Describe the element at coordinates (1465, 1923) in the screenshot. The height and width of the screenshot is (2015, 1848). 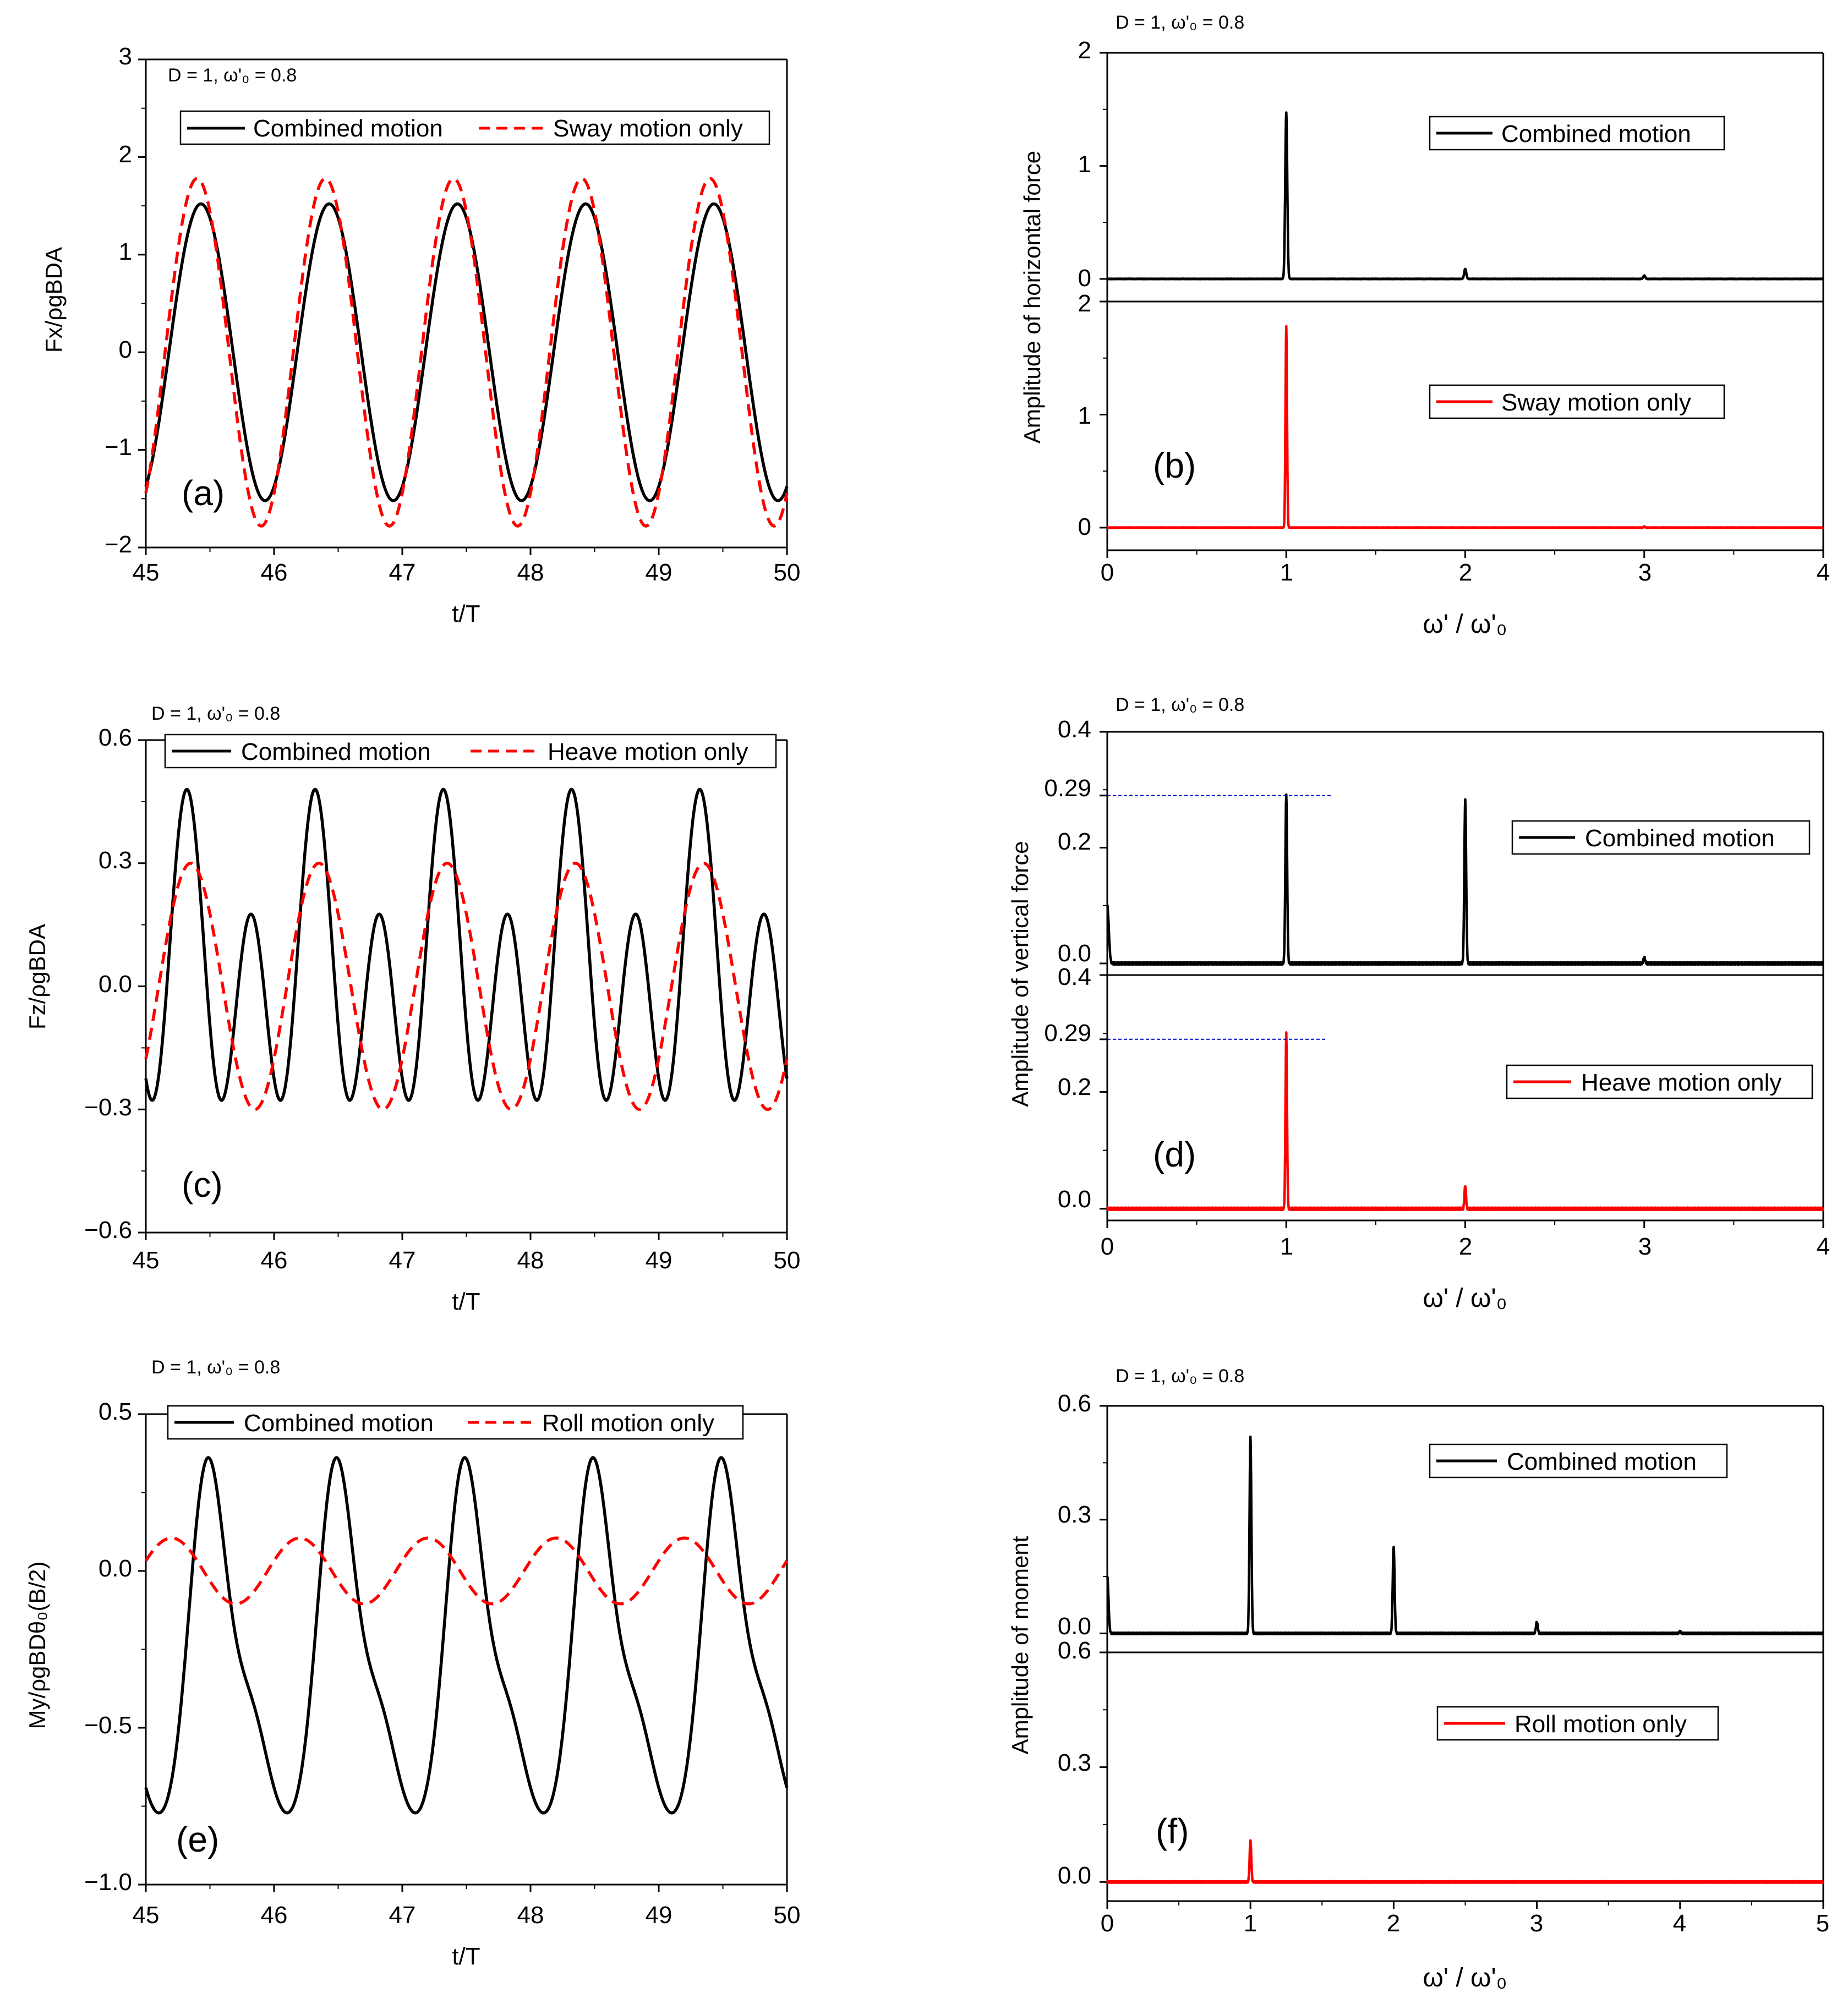
I see `panel-f-xticks: 0 1 2 3 4 5` at that location.